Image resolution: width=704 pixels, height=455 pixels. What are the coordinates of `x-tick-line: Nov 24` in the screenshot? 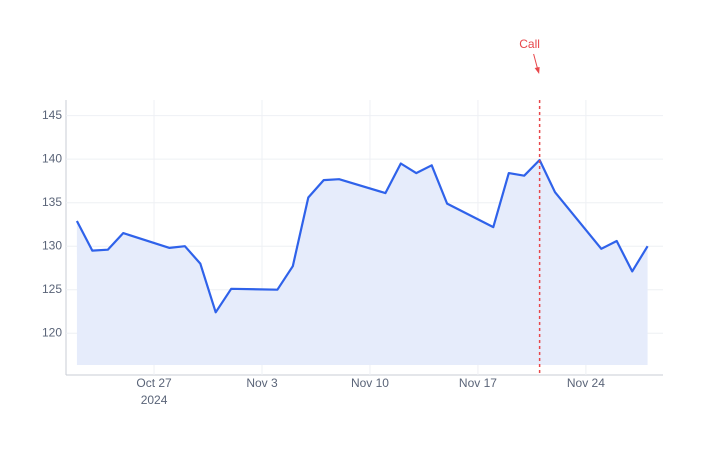 It's located at (586, 383).